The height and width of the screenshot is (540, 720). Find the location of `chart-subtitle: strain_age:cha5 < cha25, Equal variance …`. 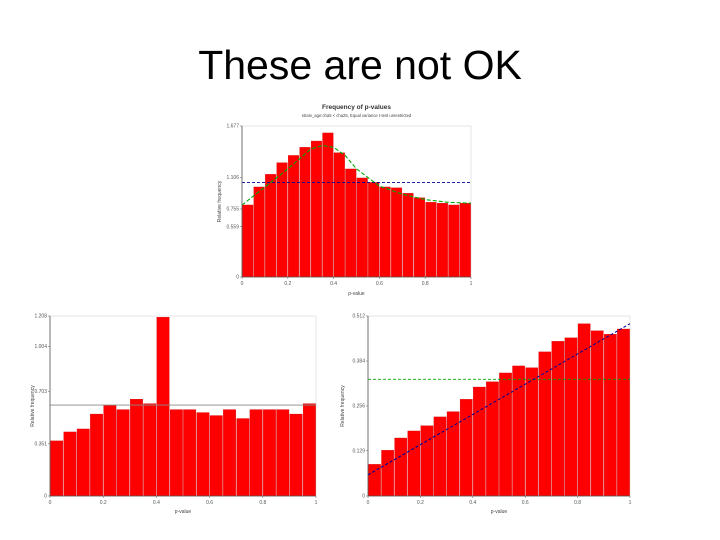

chart-subtitle: strain_age:cha5 < cha25, Equal variance … is located at coordinates (357, 115).